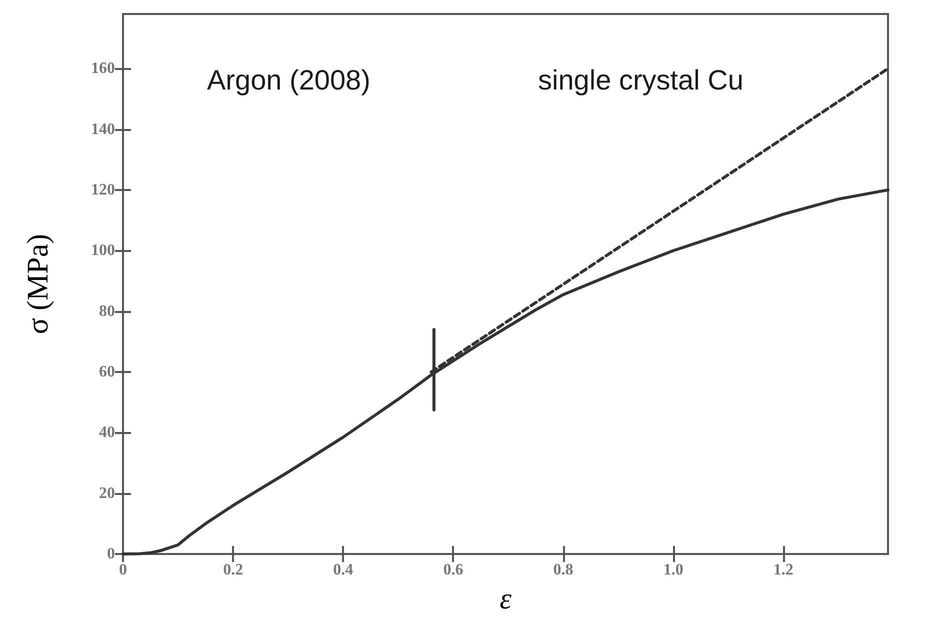 This screenshot has height=619, width=925. I want to click on y-tick-label: 20, so click(107, 493).